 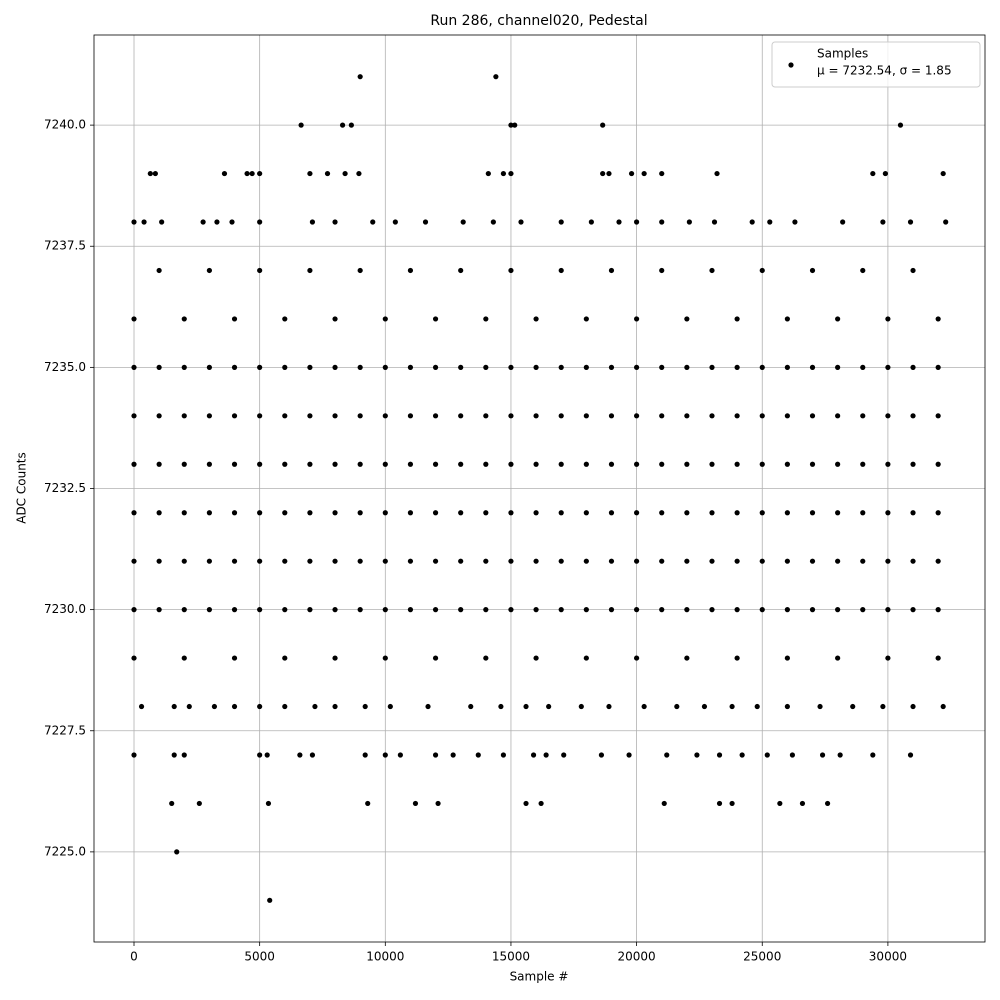 I want to click on x-tick-label: 30000, so click(x=888, y=957).